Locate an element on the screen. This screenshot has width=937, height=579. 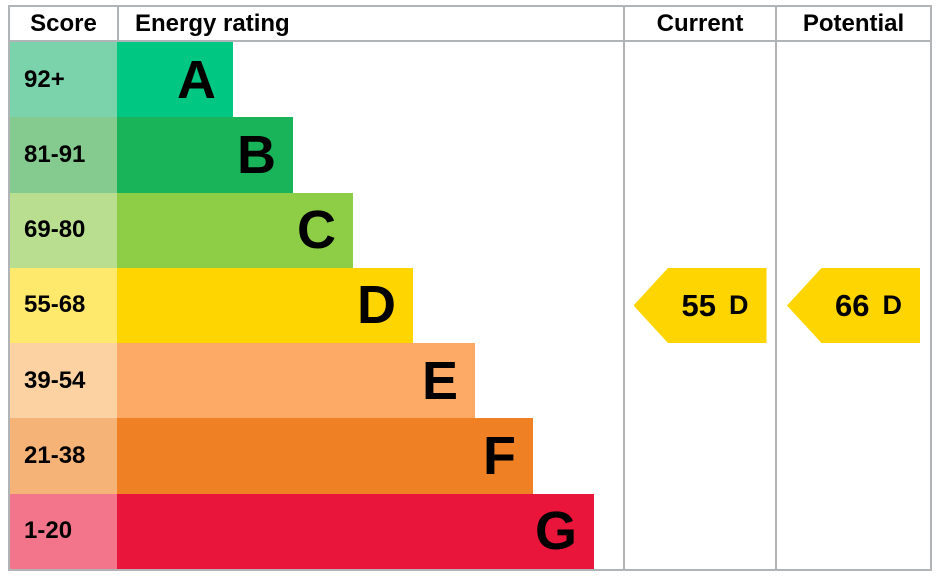
band-letter-e: E is located at coordinates (439, 380).